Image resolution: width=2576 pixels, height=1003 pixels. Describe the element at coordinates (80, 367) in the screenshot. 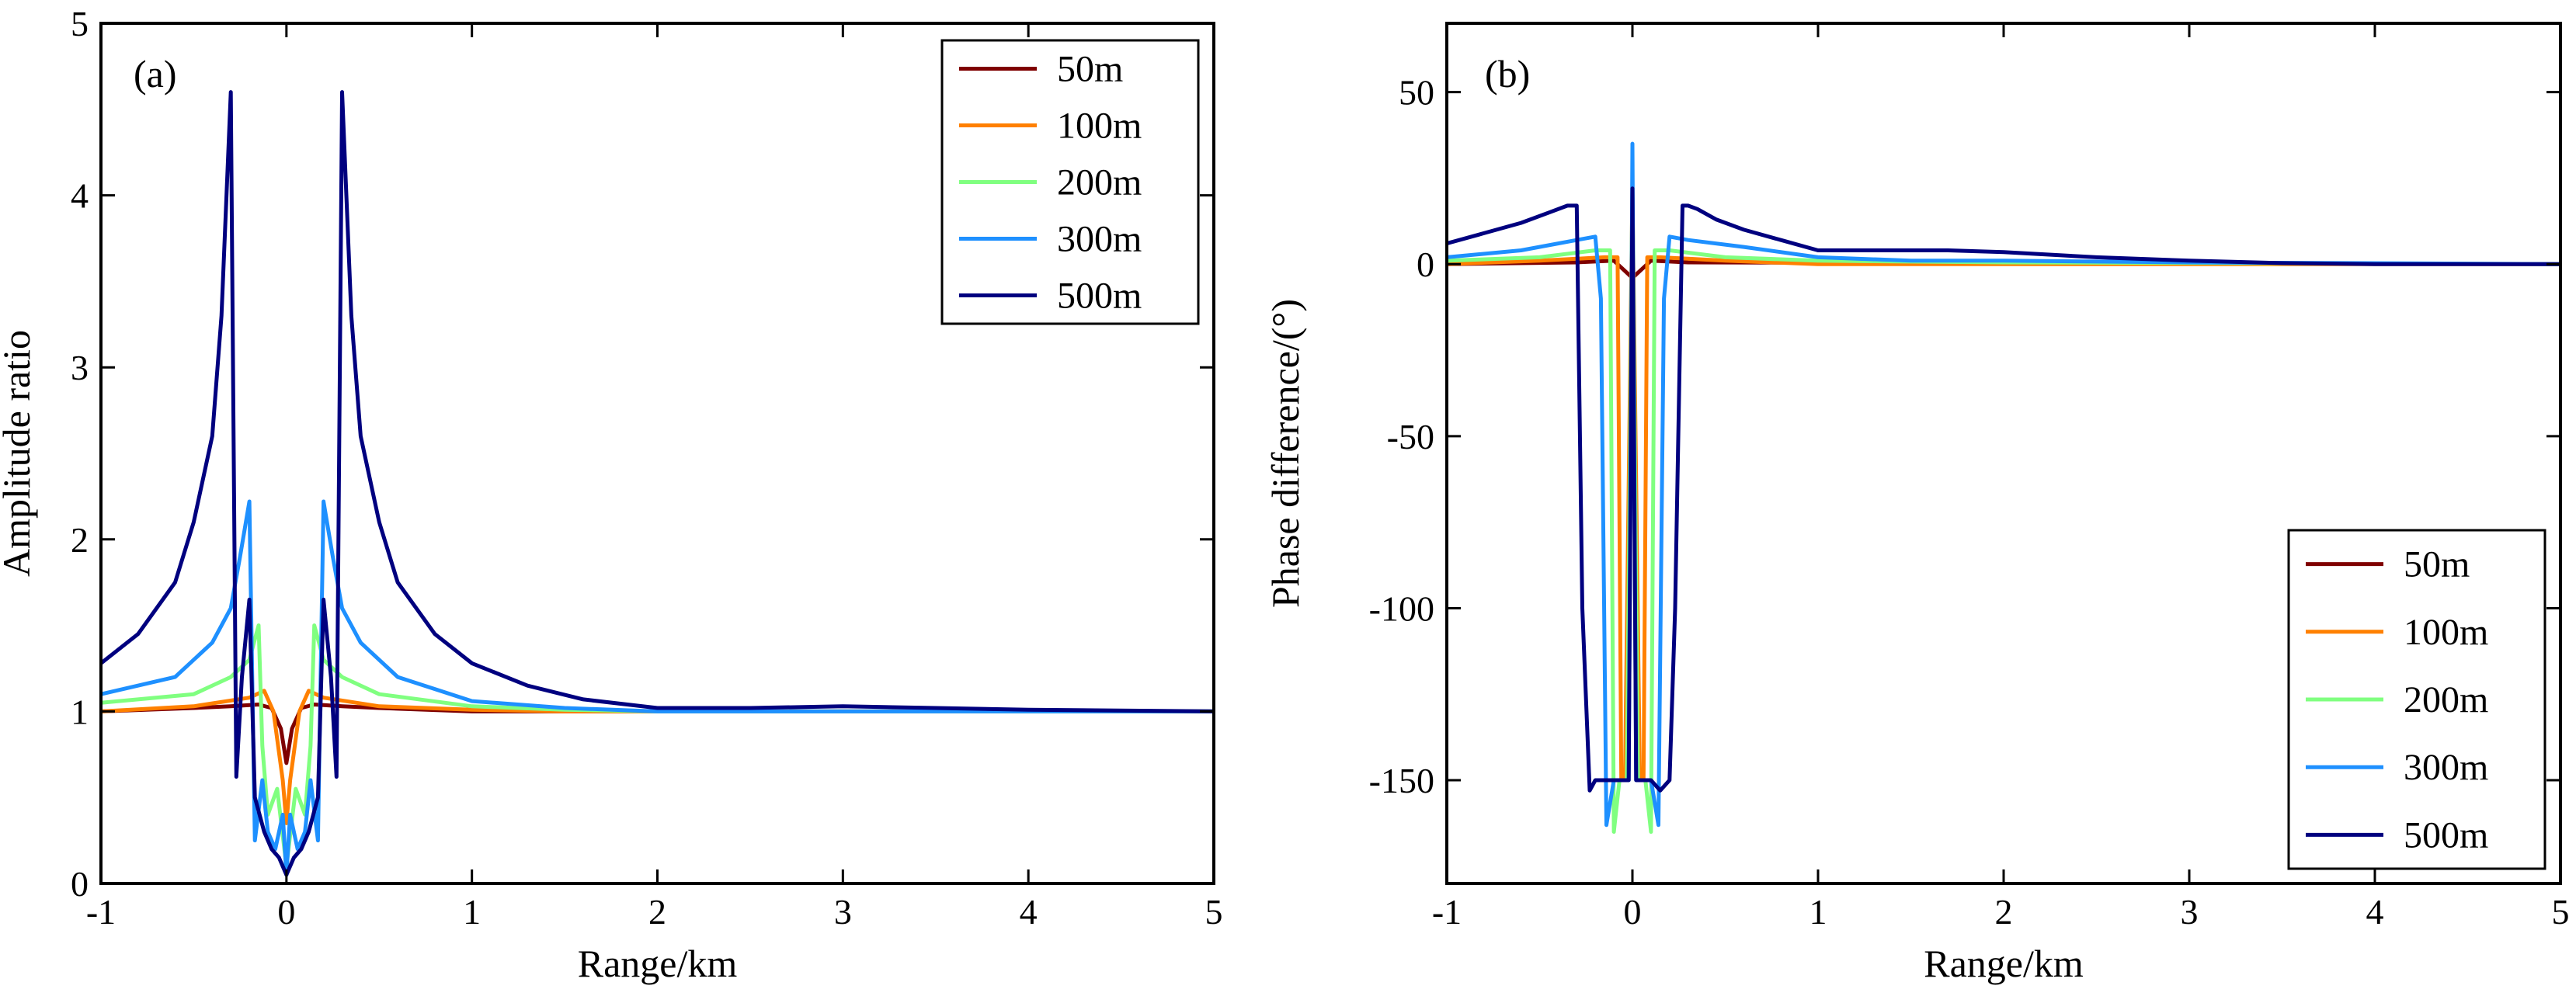

I see `y-tick-label: 3` at that location.